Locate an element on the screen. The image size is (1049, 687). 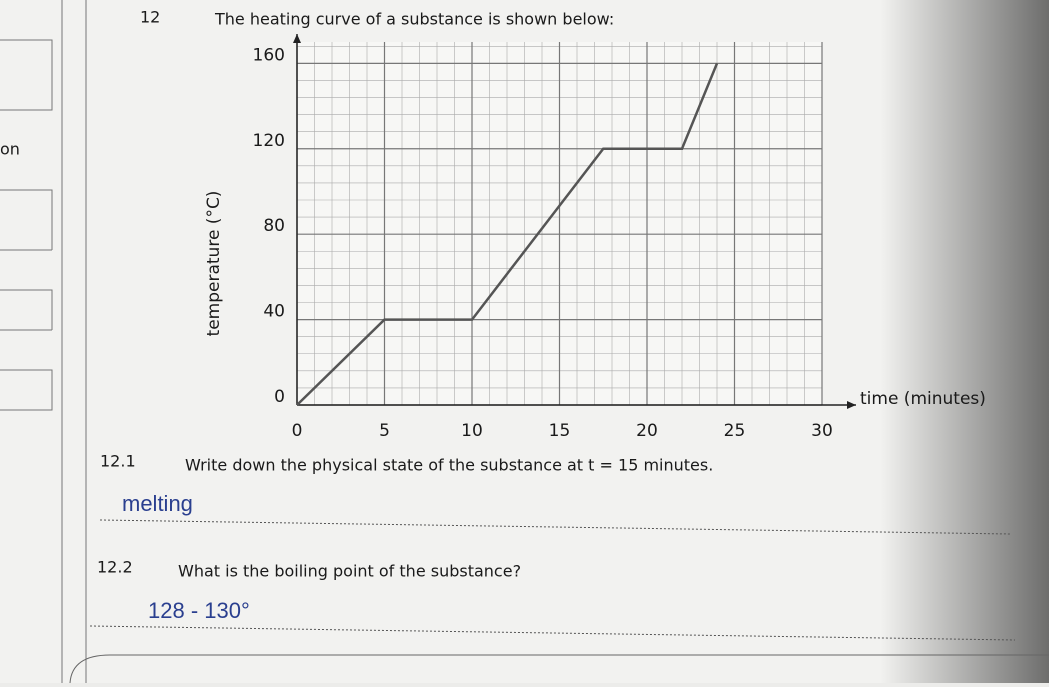
y-tick-label: 40 is located at coordinates (274, 312).